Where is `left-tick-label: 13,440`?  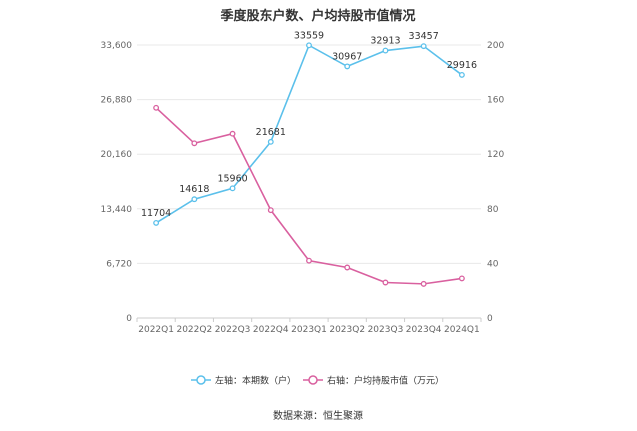 left-tick-label: 13,440 is located at coordinates (117, 210).